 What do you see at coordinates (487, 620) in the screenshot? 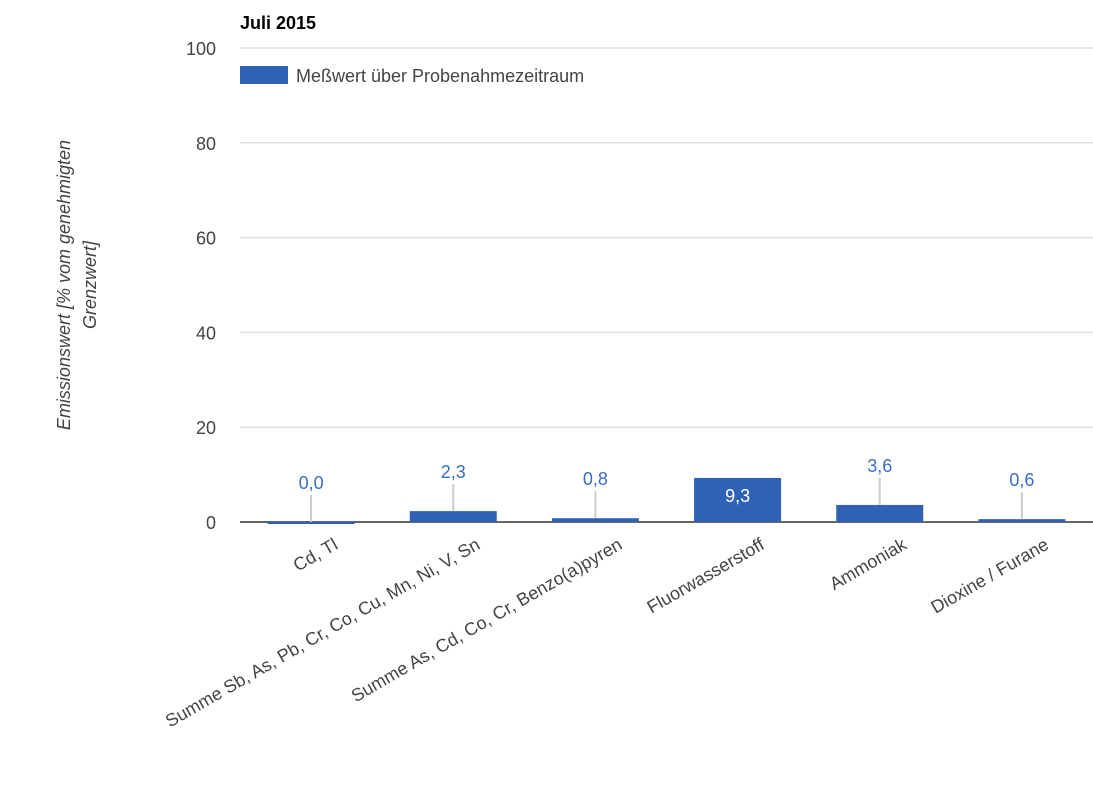
I see `x-tick-label: Summe As, Cd, Co, Cr, Benzo(a)pyren` at bounding box center [487, 620].